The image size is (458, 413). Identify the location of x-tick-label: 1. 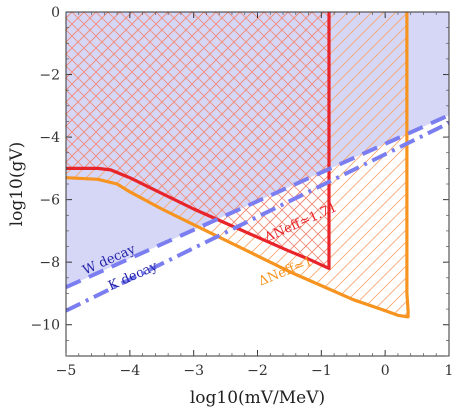
(449, 371).